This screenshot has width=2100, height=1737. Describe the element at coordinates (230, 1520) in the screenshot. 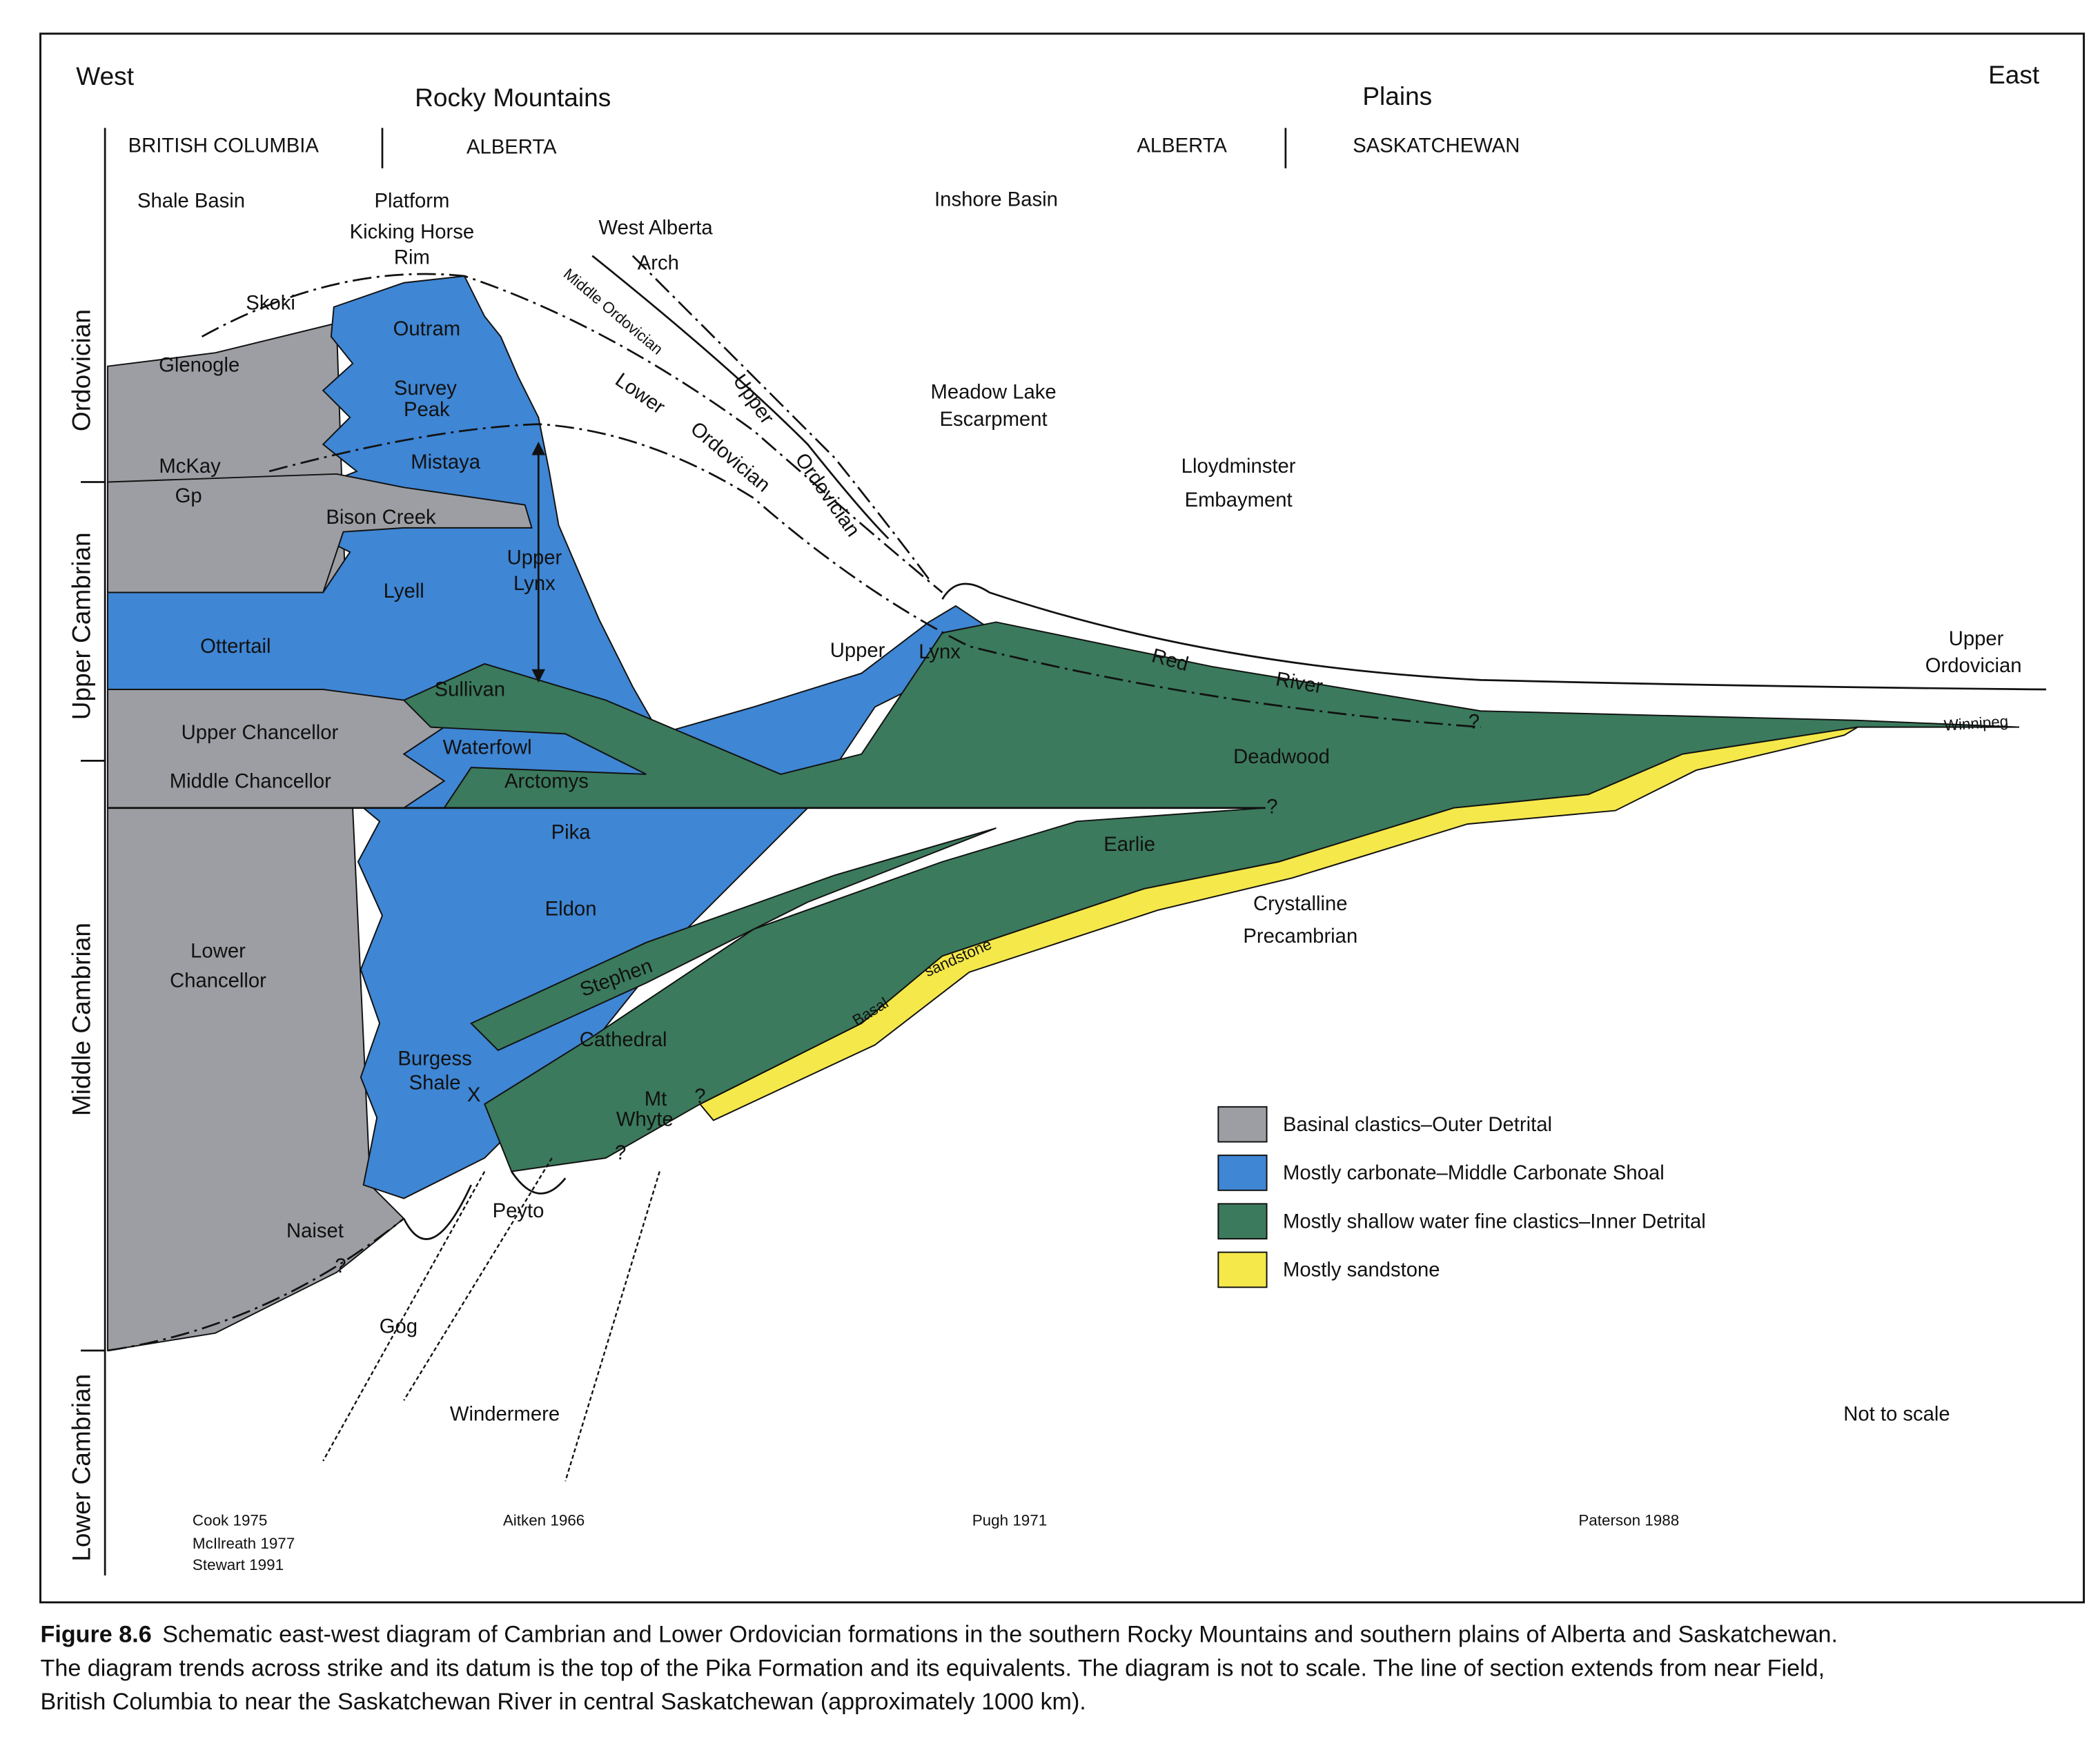

I see `reference: Cook 1975` at that location.